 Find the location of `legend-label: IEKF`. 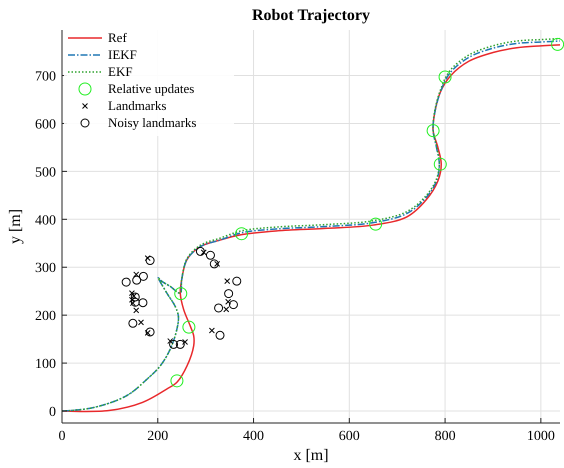

legend-label: IEKF is located at coordinates (122, 54).